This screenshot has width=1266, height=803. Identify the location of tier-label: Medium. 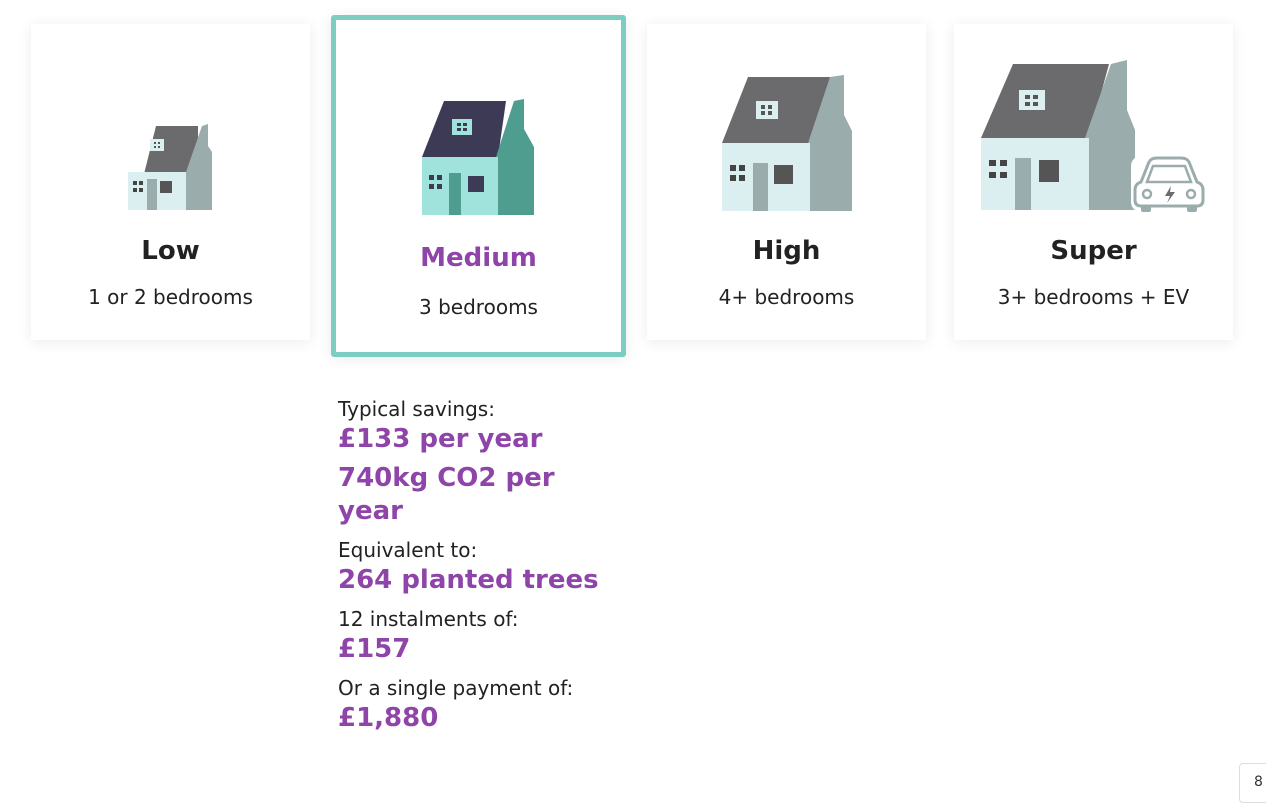
(478, 258).